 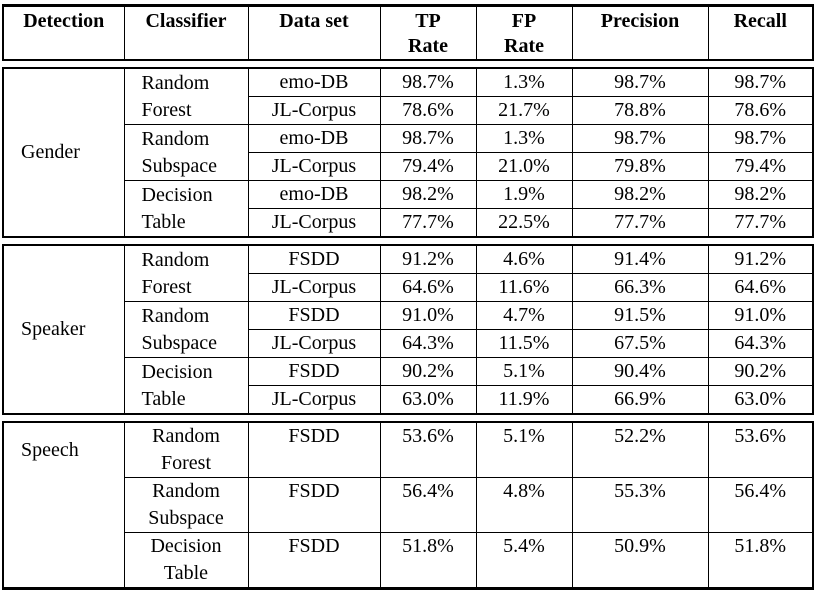 I want to click on fp-rate-cell: 11.9%, so click(x=524, y=400).